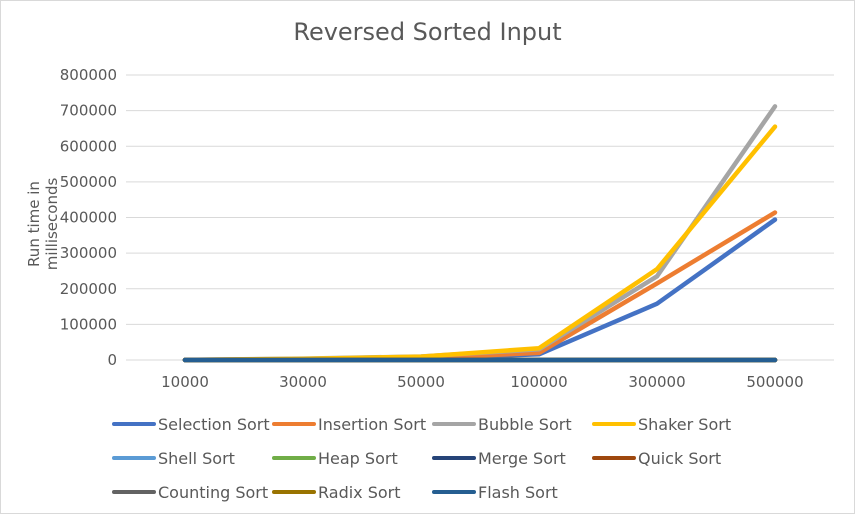  I want to click on legend-item: Radix Sort, so click(352, 492).